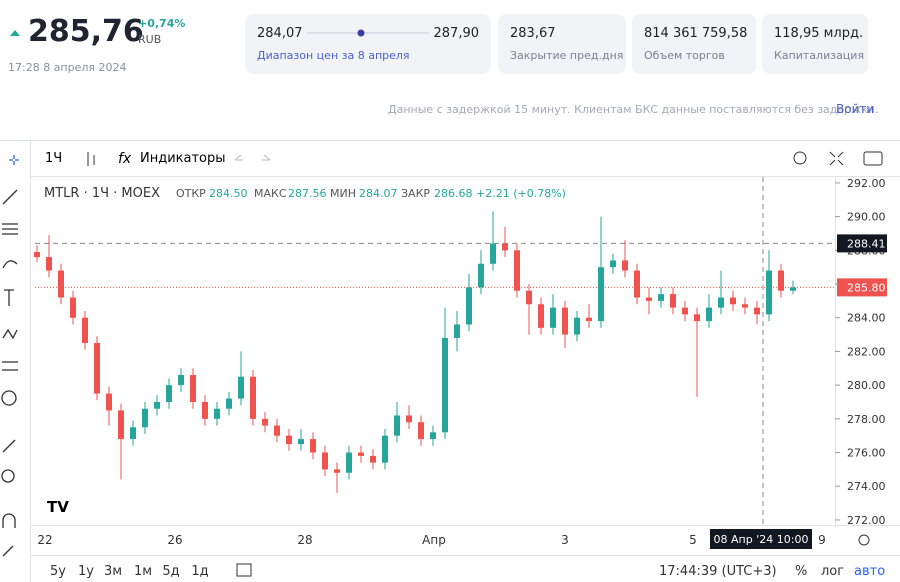 Image resolution: width=900 pixels, height=582 pixels. What do you see at coordinates (694, 44) in the screenshot?
I see `stat-card: 814 361 759,58 Объем торгов` at bounding box center [694, 44].